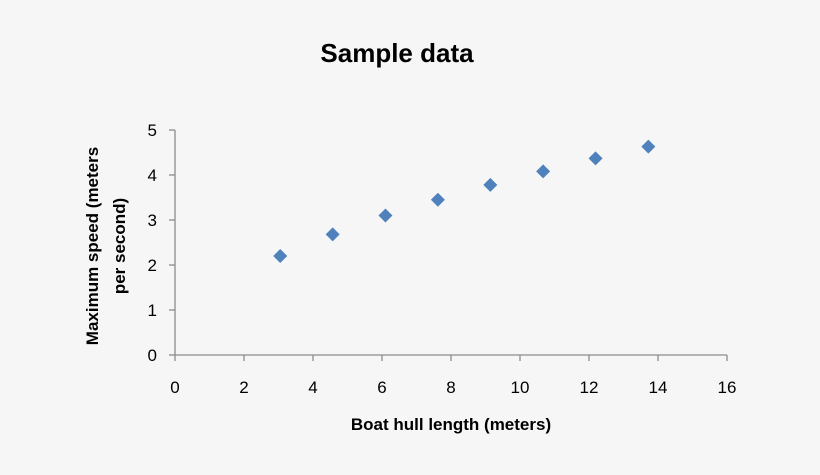 The width and height of the screenshot is (820, 475). What do you see at coordinates (589, 387) in the screenshot?
I see `x-tick-label: 12` at bounding box center [589, 387].